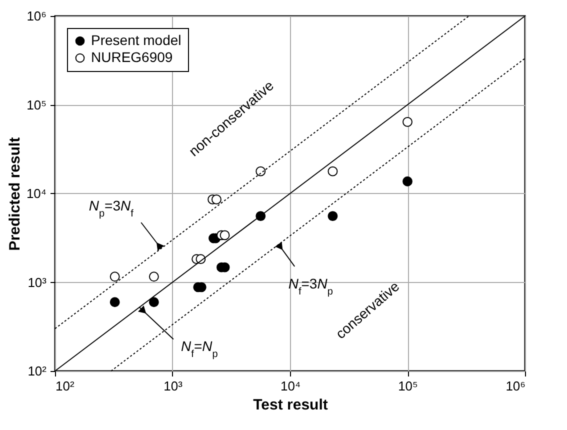  Describe the element at coordinates (36, 104) in the screenshot. I see `y-tick-label: 10⁵` at that location.